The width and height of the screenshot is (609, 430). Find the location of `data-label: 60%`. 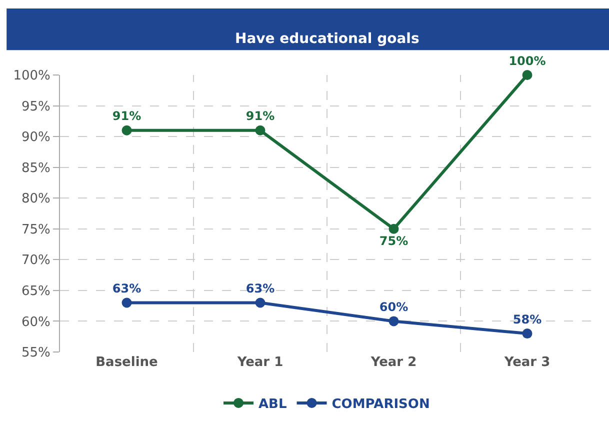

data-label: 60% is located at coordinates (393, 307).